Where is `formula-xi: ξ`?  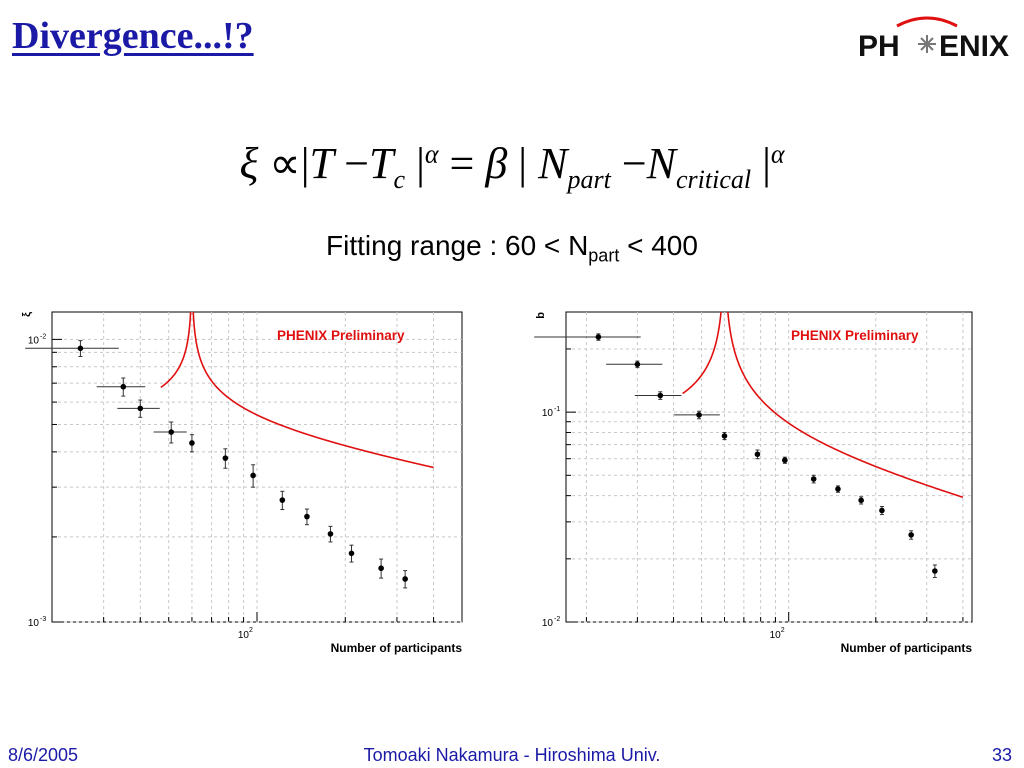 formula-xi: ξ is located at coordinates (249, 163).